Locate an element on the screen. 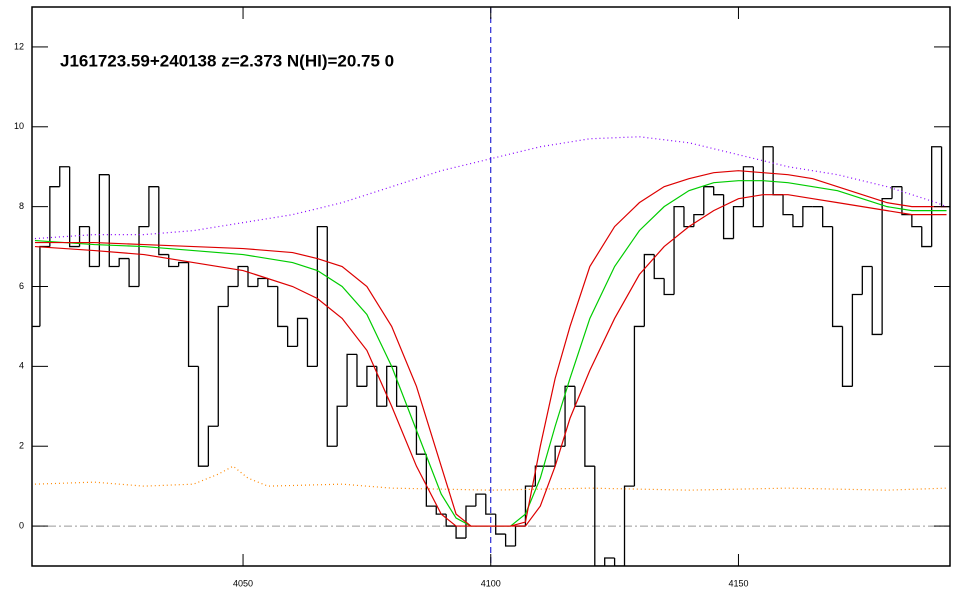  y-tick-label: 12 is located at coordinates (19, 46).